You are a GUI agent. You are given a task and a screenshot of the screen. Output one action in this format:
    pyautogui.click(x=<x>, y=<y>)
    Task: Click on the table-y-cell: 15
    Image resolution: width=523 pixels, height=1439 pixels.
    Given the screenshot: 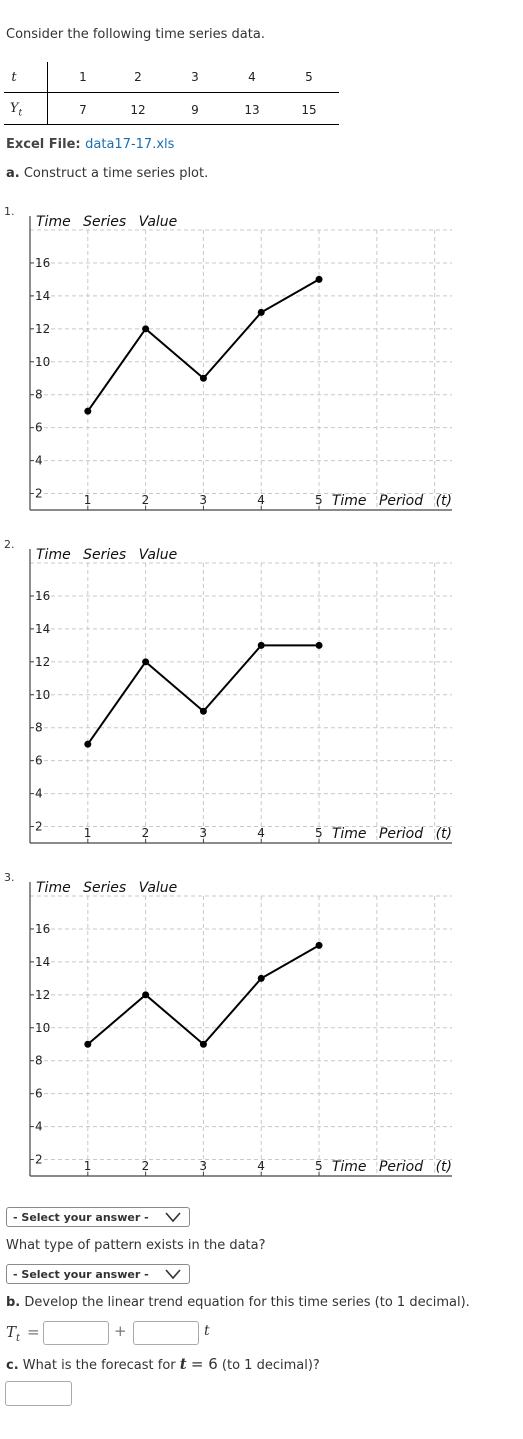 What is the action you would take?
    pyautogui.click(x=309, y=110)
    